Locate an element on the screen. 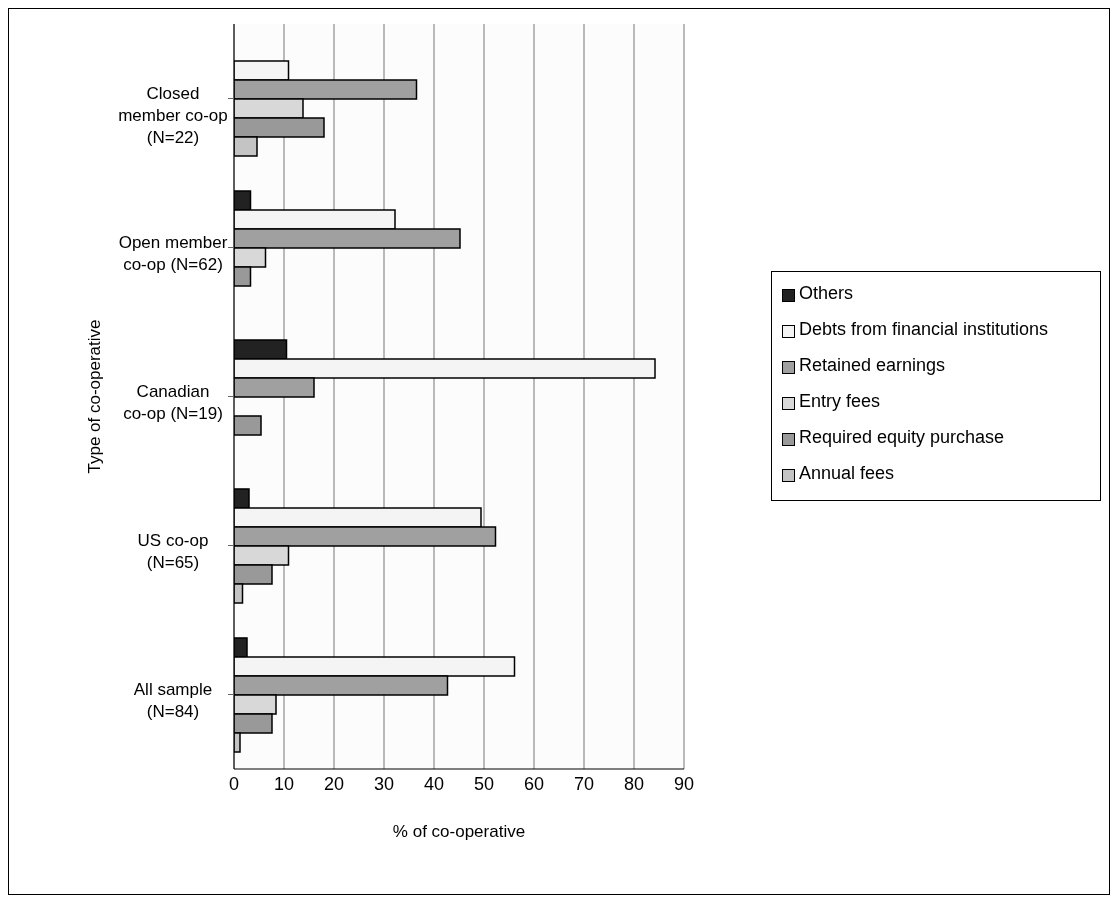 The height and width of the screenshot is (901, 1113). y-tick-label: US co-op (N=65) is located at coordinates (173, 551).